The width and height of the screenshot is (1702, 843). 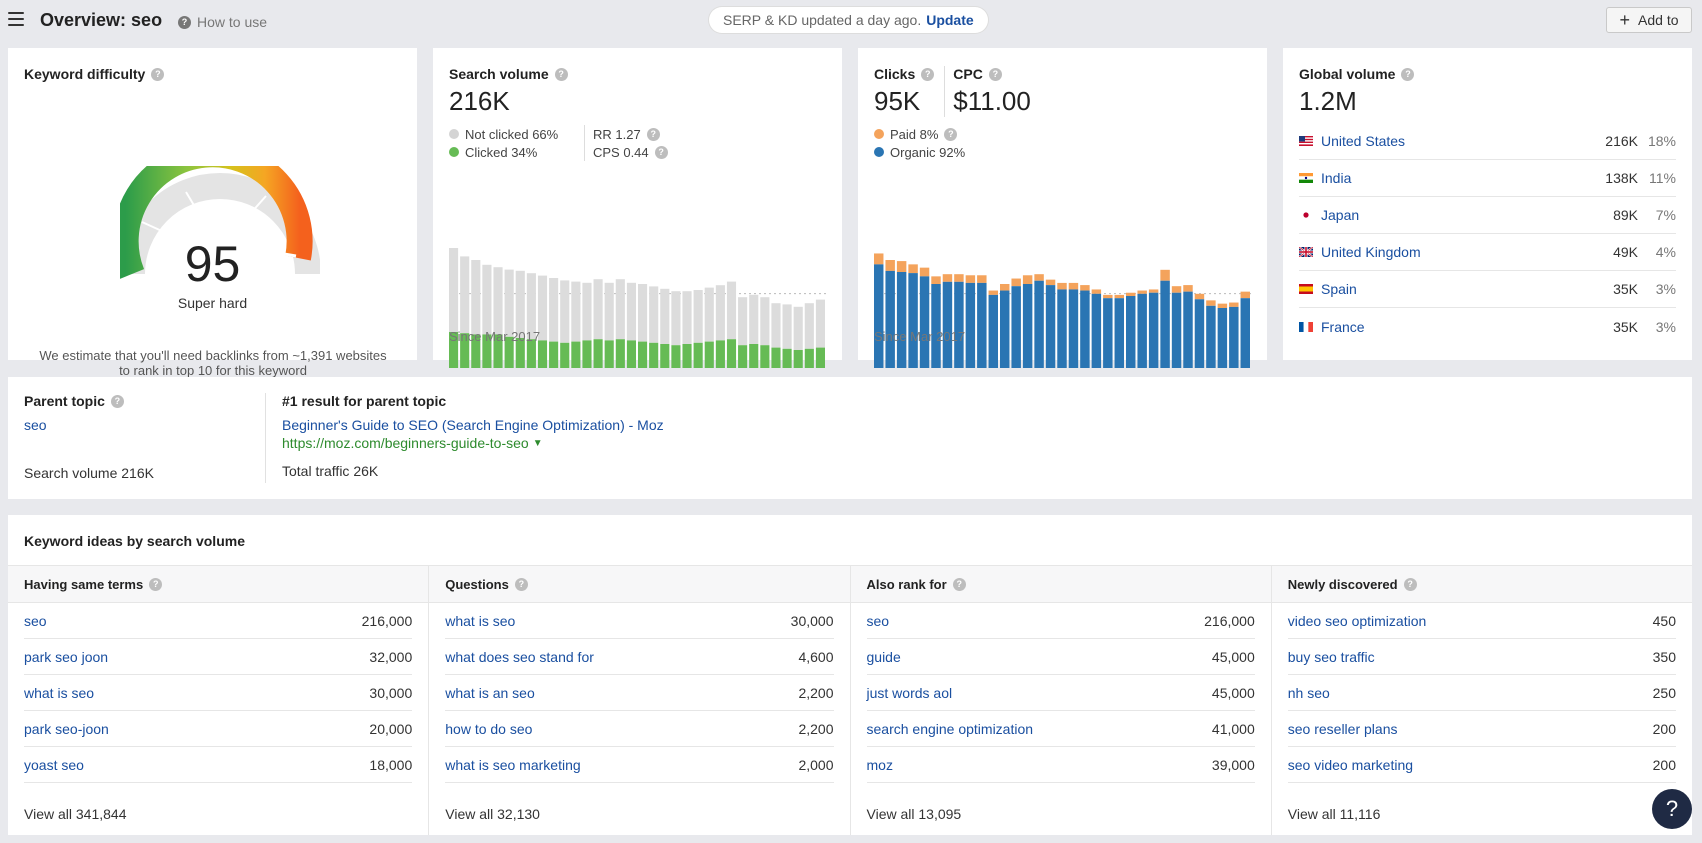 I want to click on keyword-link: just words aol, so click(x=909, y=692).